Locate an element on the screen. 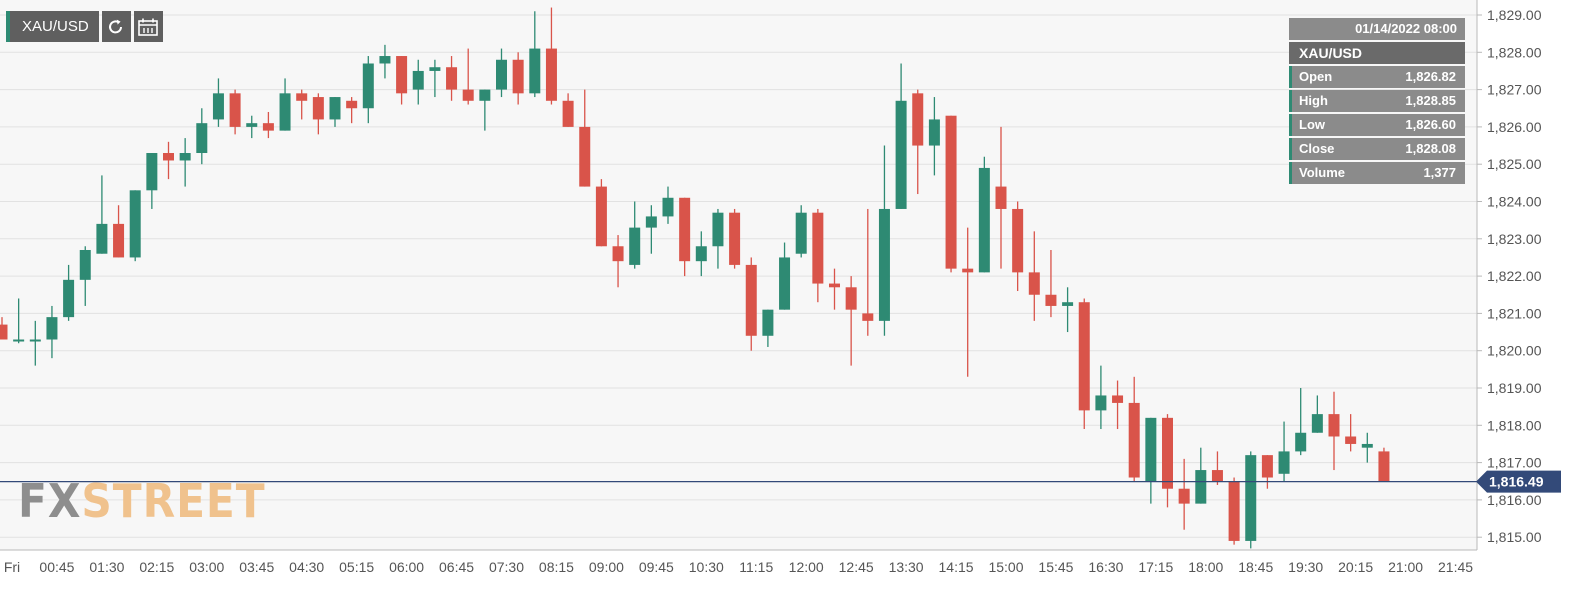 The height and width of the screenshot is (598, 1581). y-tick-label: 1,822.00 is located at coordinates (1514, 276).